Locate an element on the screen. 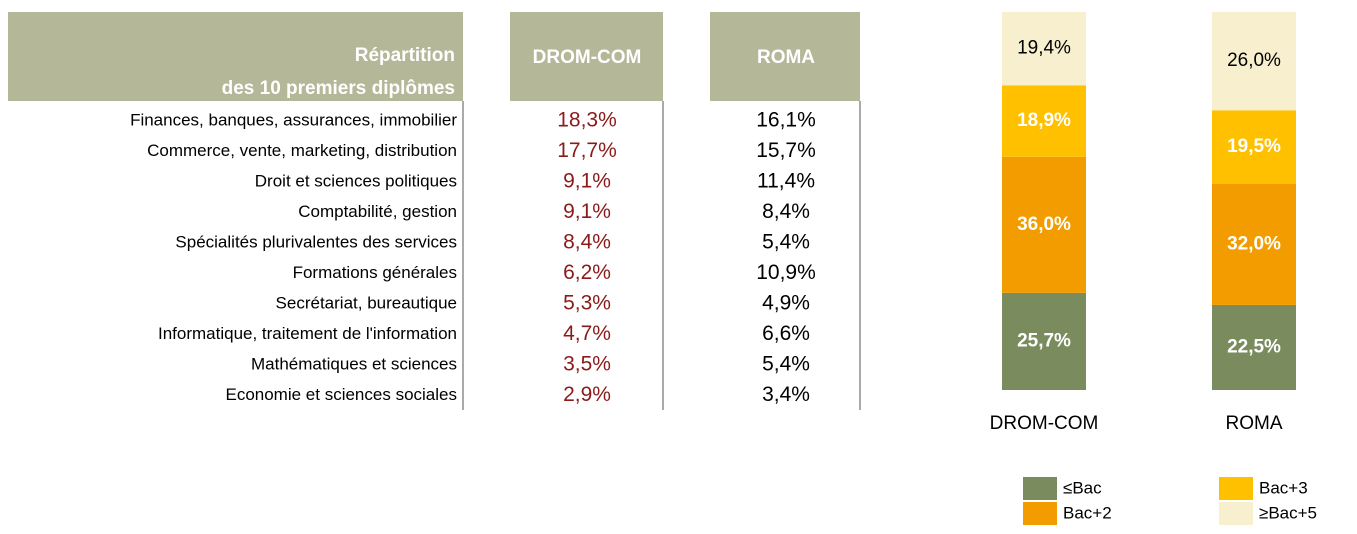 The height and width of the screenshot is (534, 1357). header-title: des 10 premiers diplômes is located at coordinates (338, 88).